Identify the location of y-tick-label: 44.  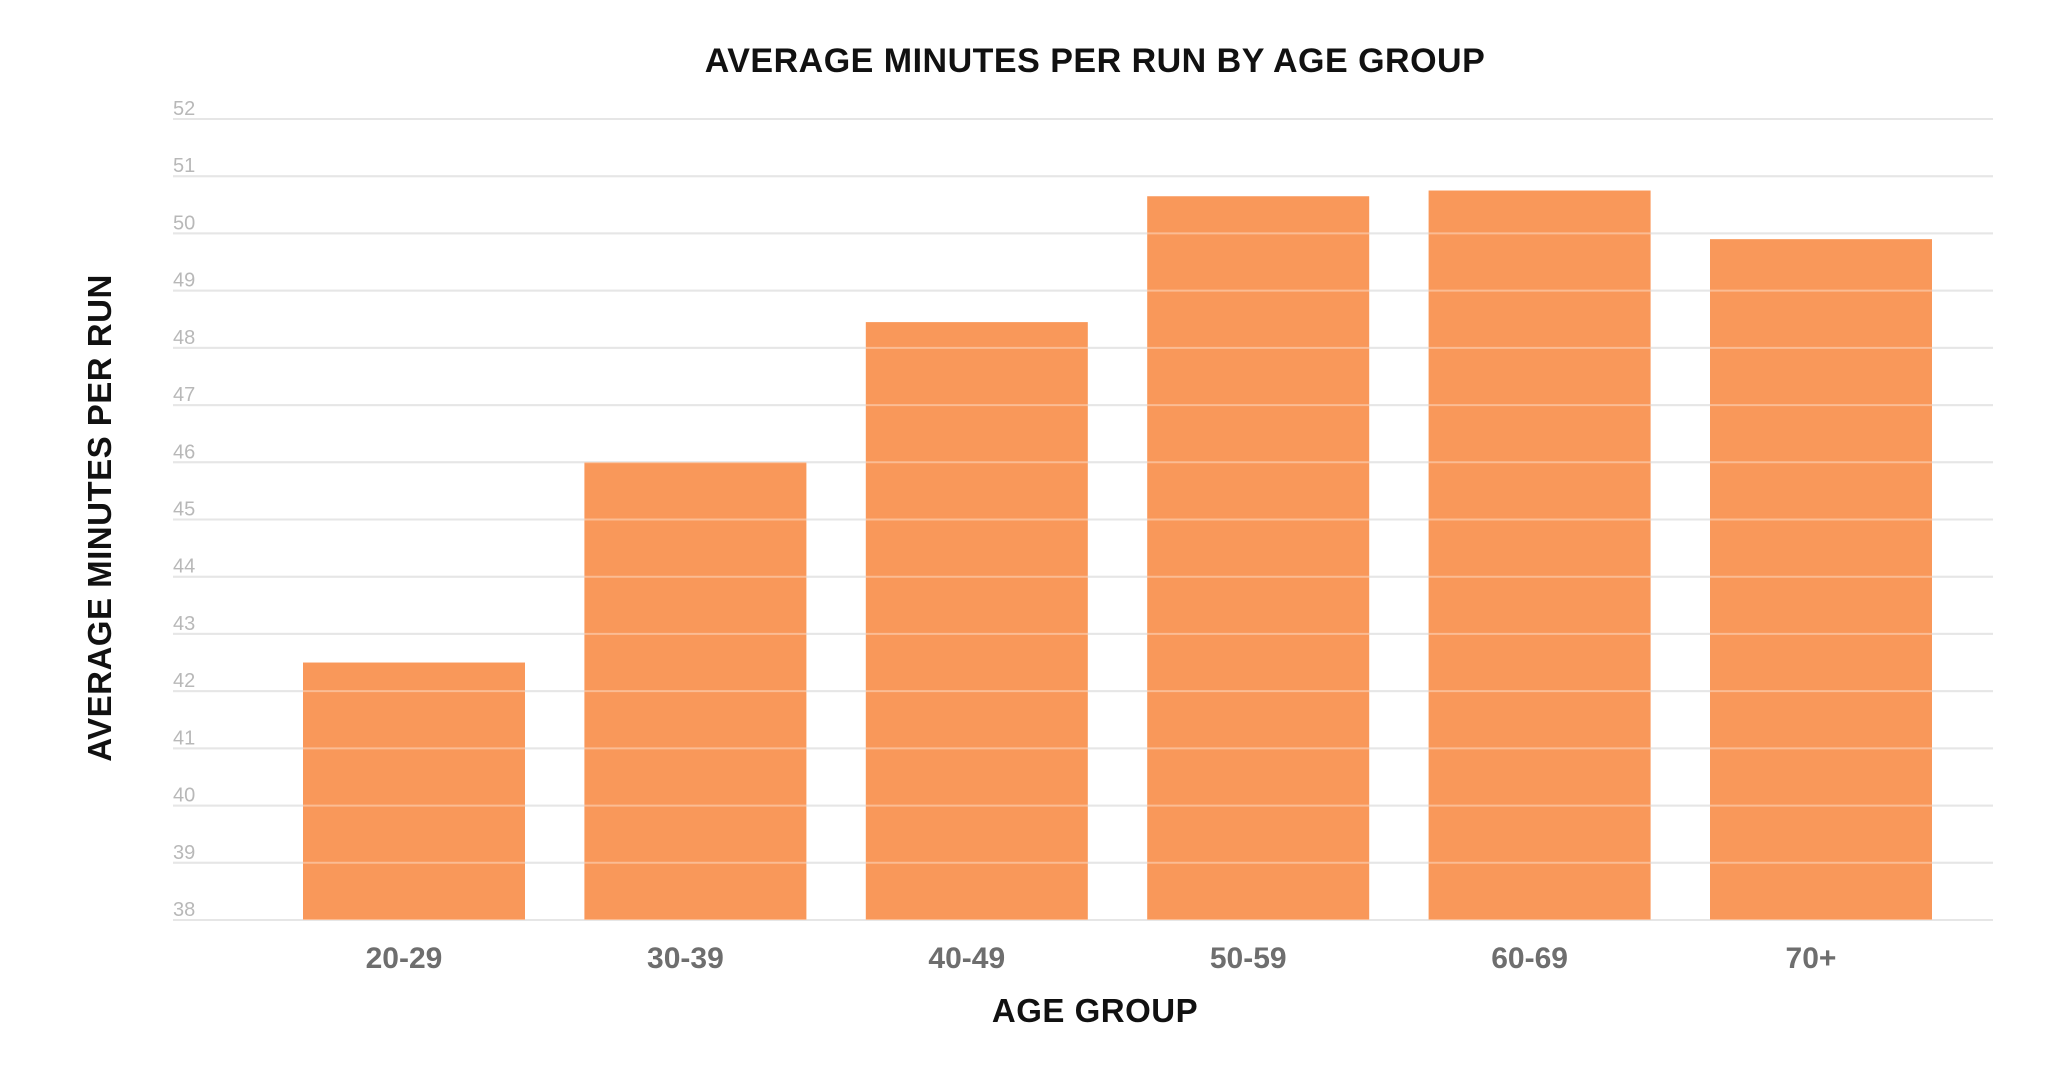
(184, 567).